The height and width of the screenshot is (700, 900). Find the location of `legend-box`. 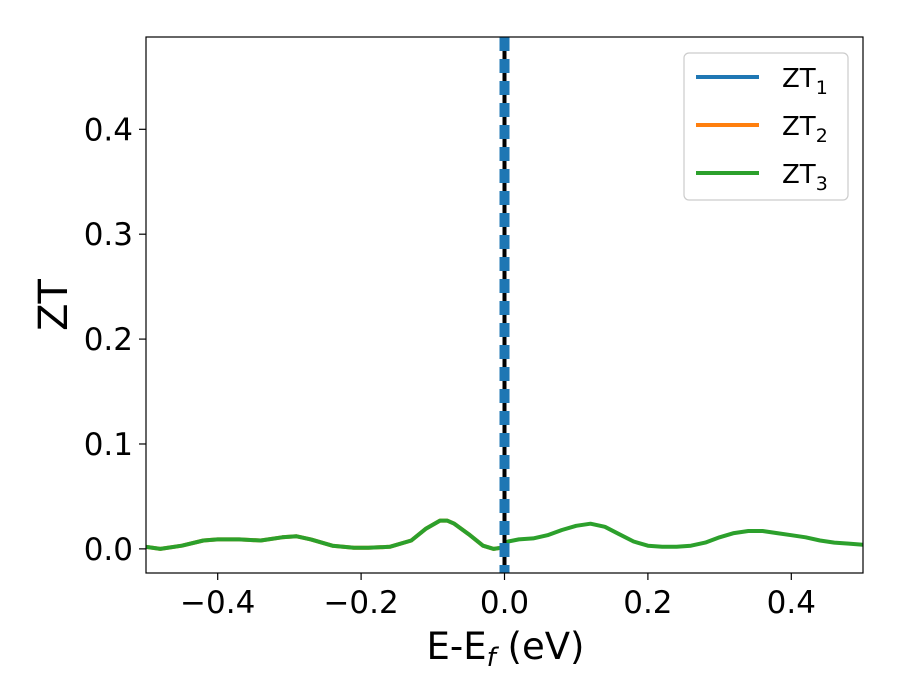

legend-box is located at coordinates (766, 126).